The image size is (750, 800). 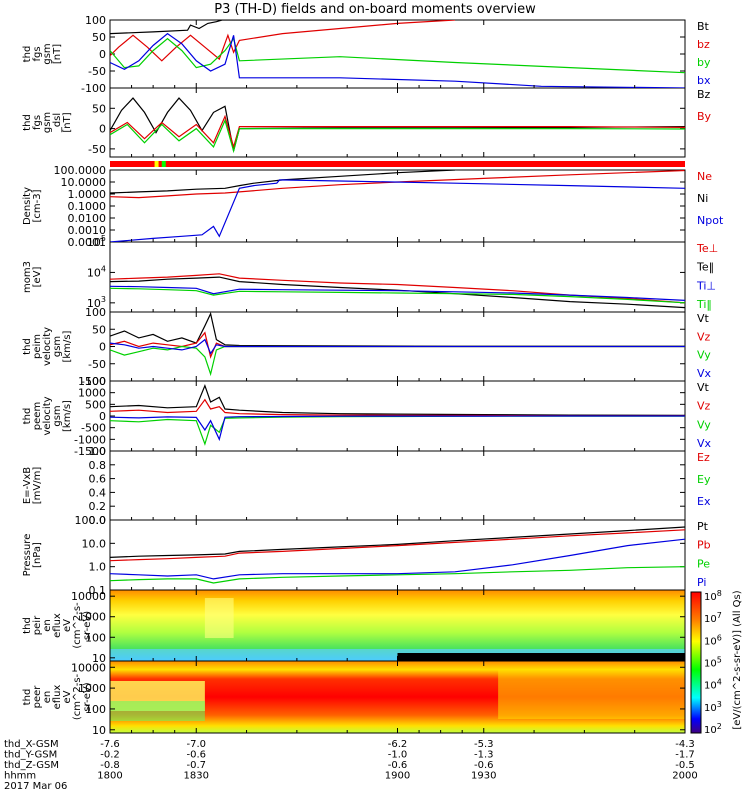 I want to click on y-tick-label: 0.2, so click(x=98, y=506).